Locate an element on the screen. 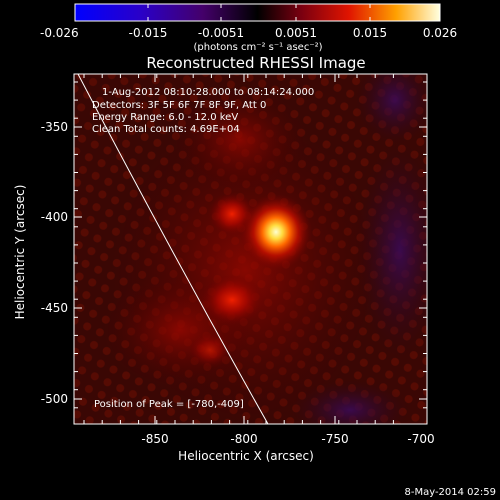 Image resolution: width=500 pixels, height=500 pixels. y-tick-label: -500 is located at coordinates (54, 399).